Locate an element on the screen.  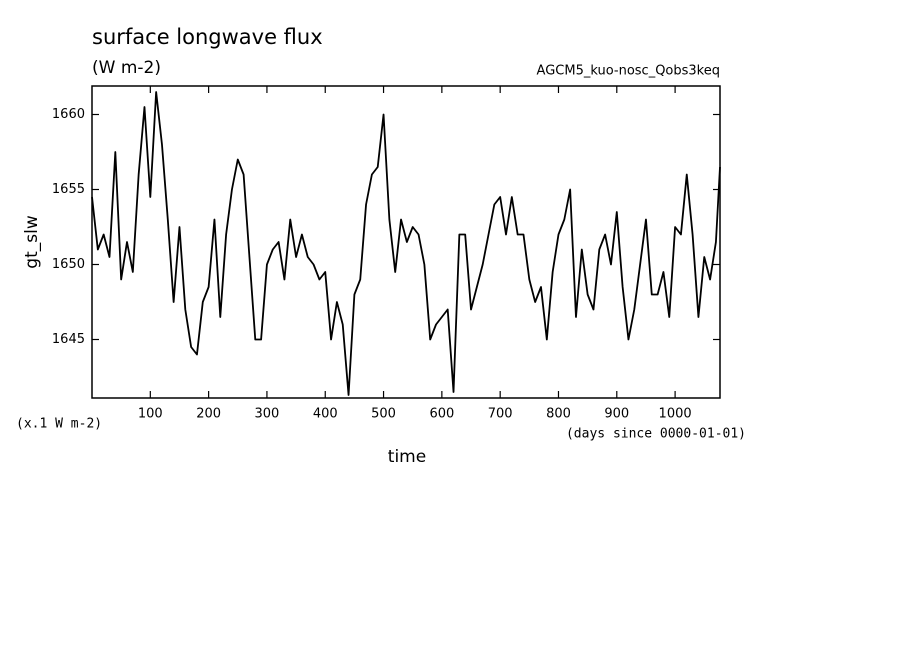
x-tick-label: 200 is located at coordinates (208, 414).